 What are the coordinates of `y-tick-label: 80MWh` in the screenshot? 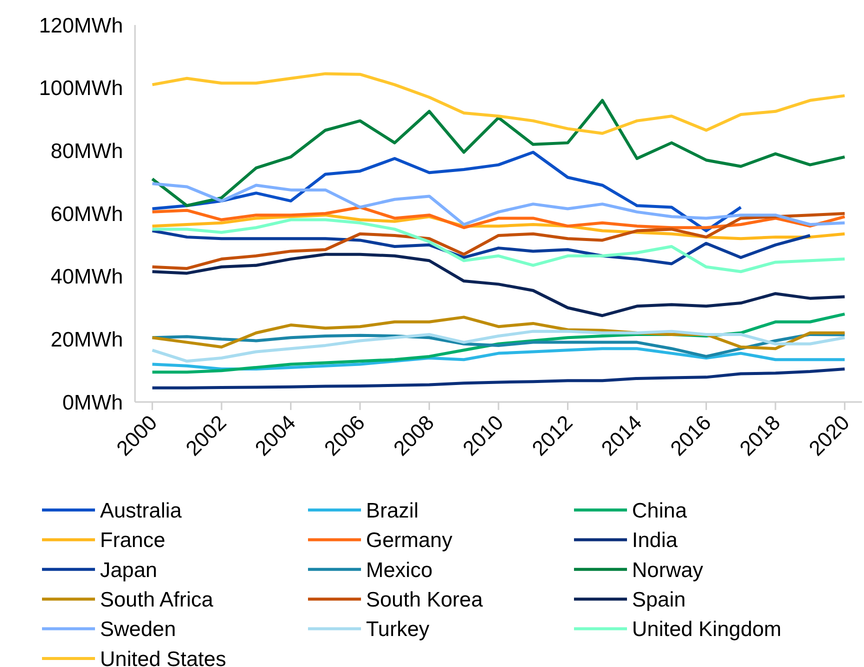 It's located at (86, 152).